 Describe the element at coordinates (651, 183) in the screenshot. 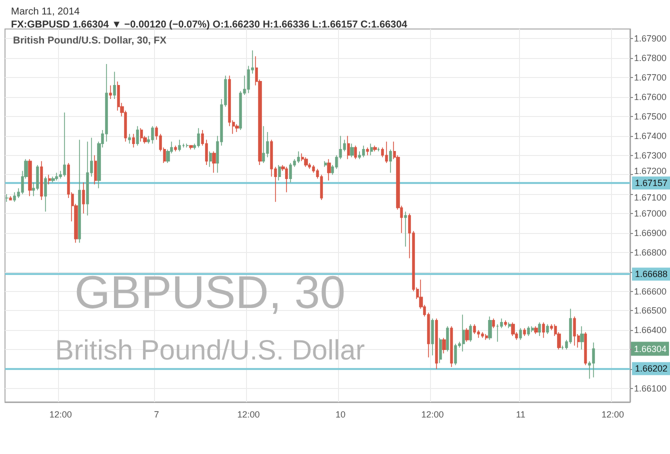

I see `ref-line-label: 1.67157` at that location.